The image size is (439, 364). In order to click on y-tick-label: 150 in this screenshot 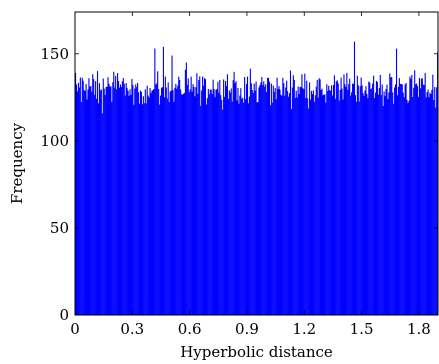, I will do `click(54, 54)`.